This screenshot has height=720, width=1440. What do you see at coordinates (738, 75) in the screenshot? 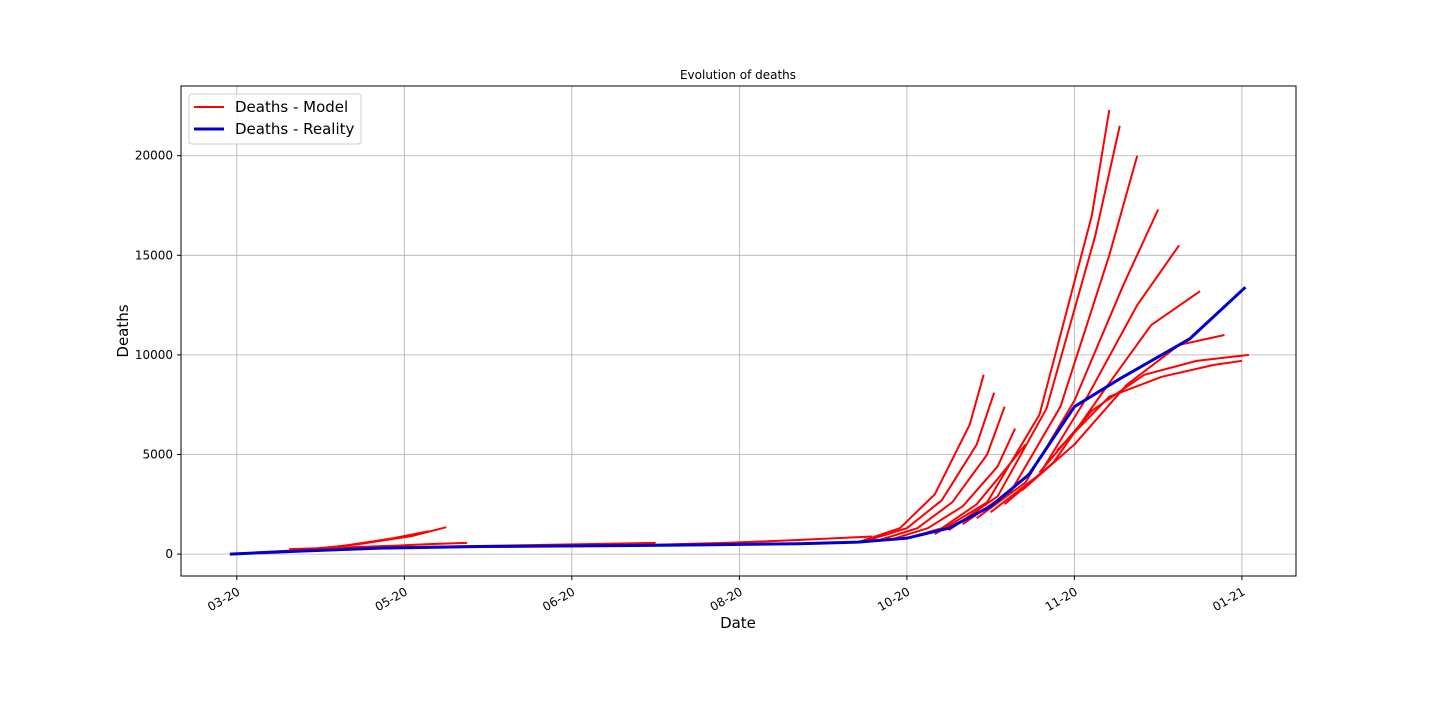
I see `chart-title: Evolution of deaths` at bounding box center [738, 75].